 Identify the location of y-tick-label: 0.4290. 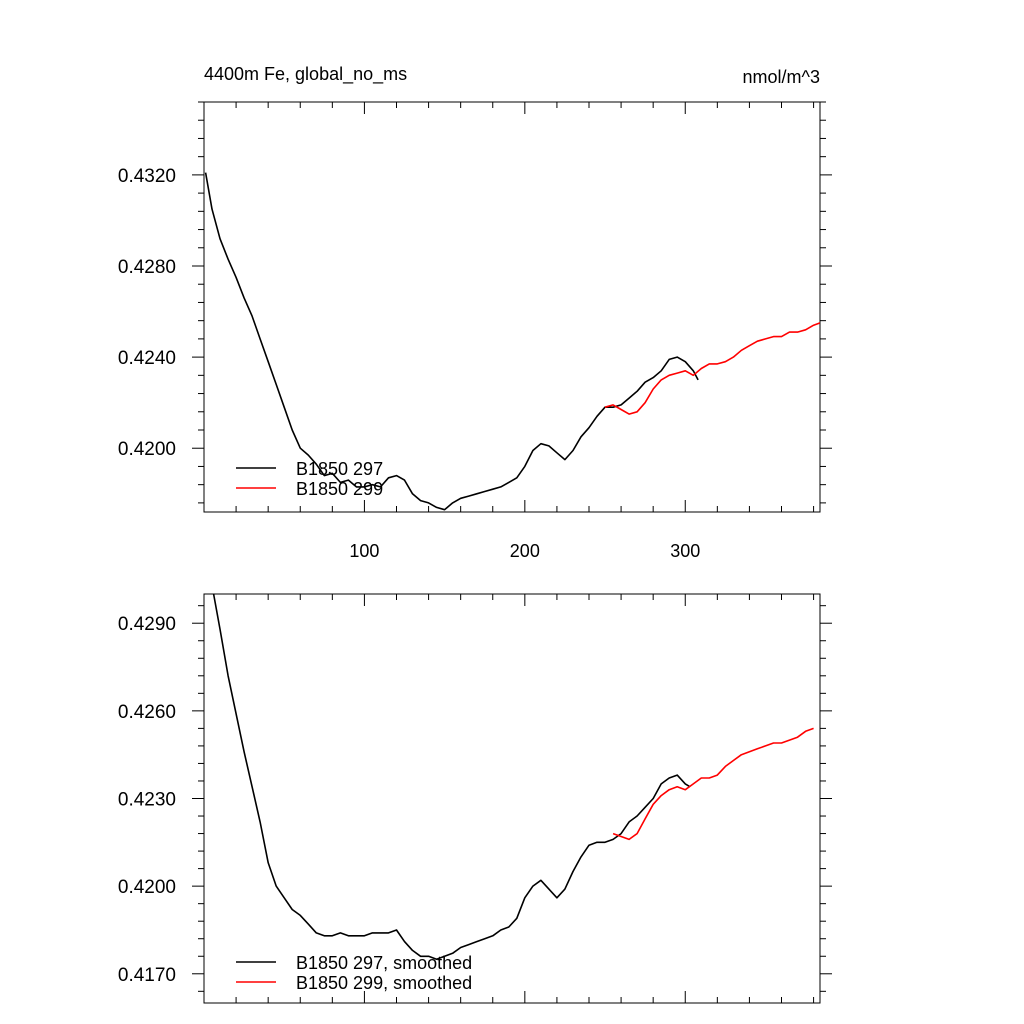
(147, 624).